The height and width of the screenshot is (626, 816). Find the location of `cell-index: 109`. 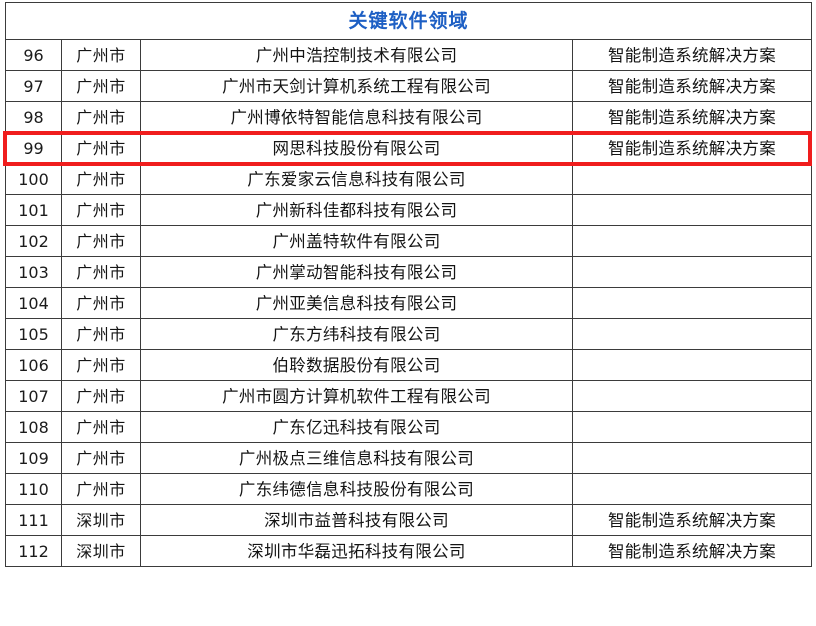

cell-index: 109 is located at coordinates (33, 458).